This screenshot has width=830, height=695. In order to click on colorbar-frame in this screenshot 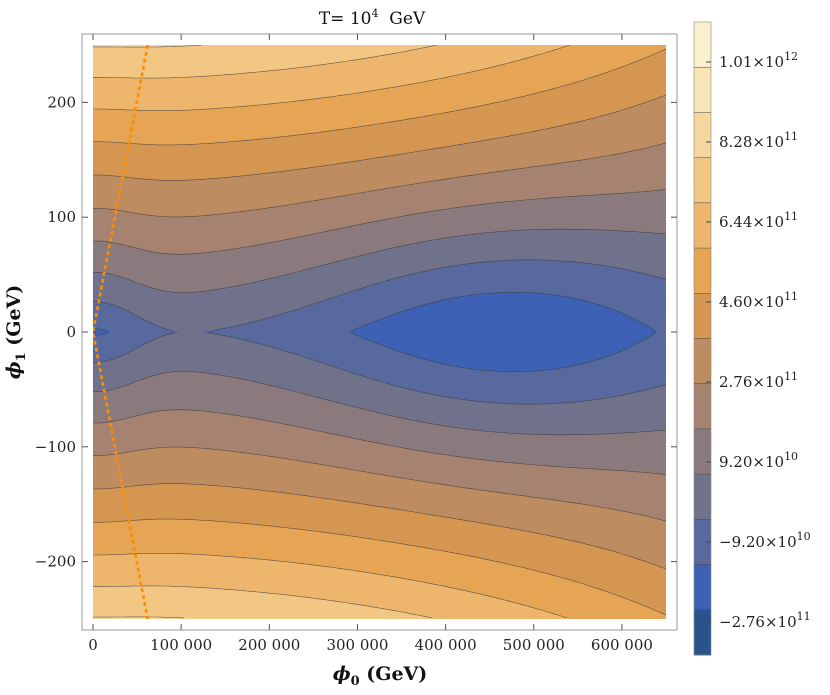, I will do `click(702, 338)`.